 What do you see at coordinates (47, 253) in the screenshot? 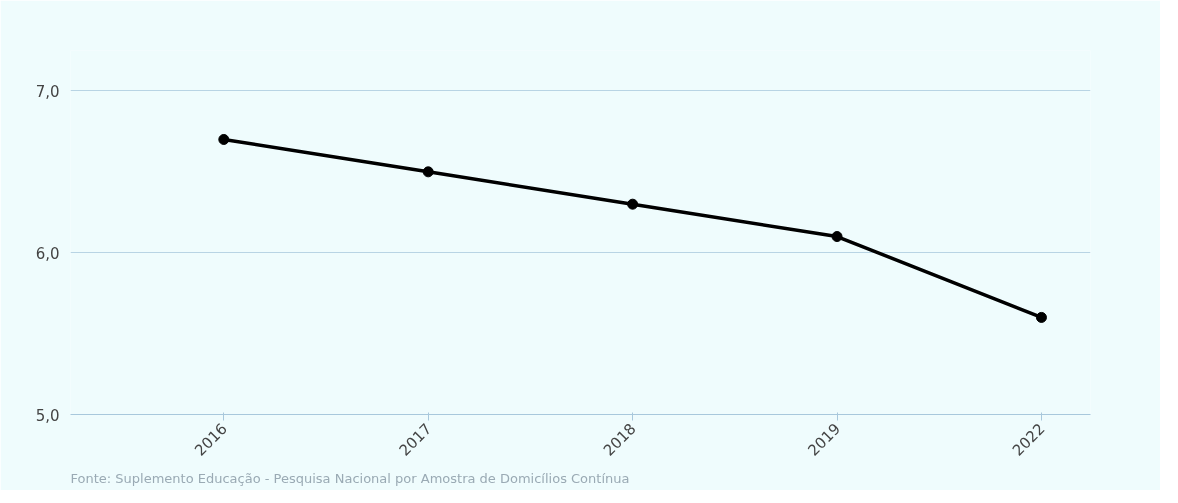
I see `y-tick-label: 6,0` at bounding box center [47, 253].